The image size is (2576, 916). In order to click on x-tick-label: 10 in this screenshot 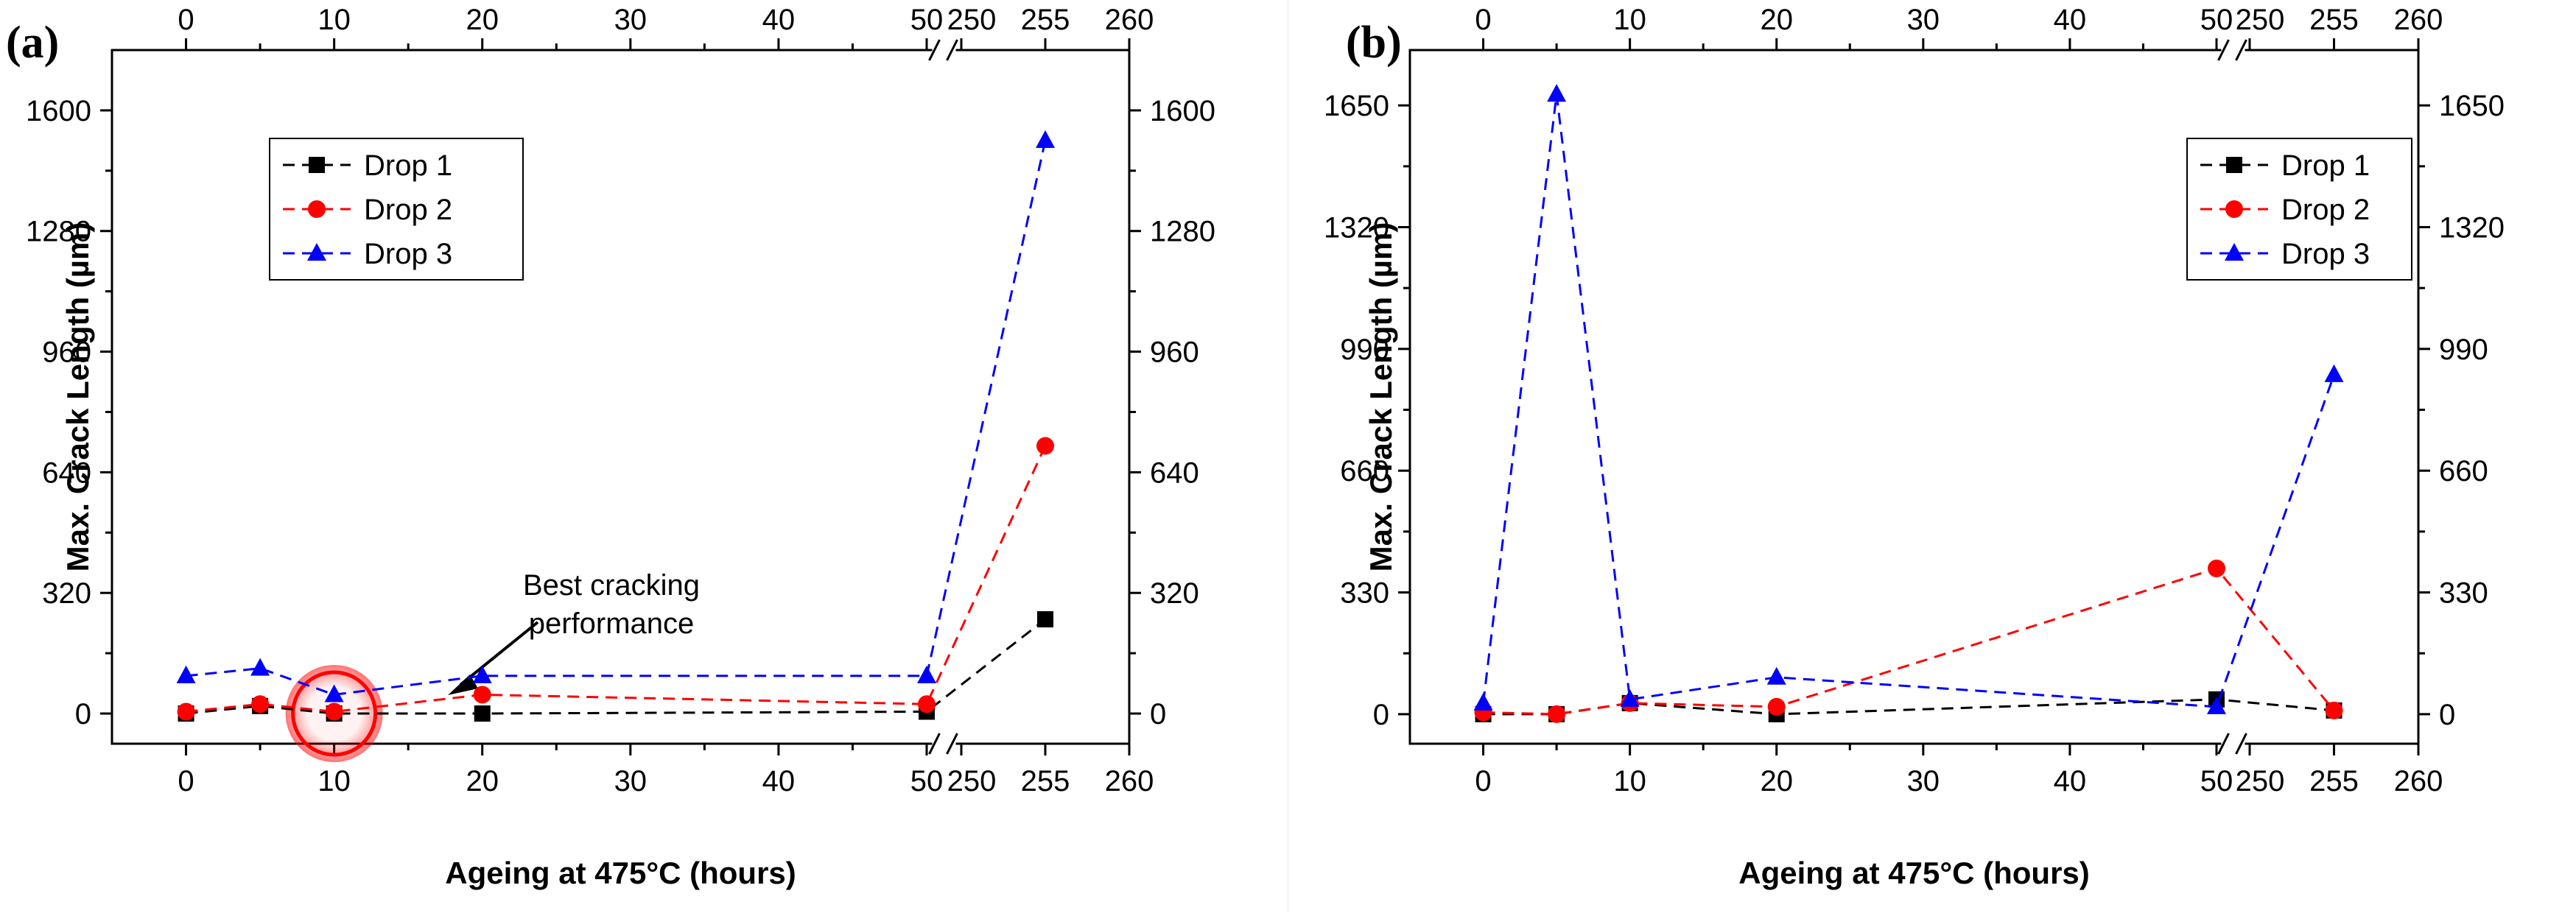, I will do `click(1630, 781)`.